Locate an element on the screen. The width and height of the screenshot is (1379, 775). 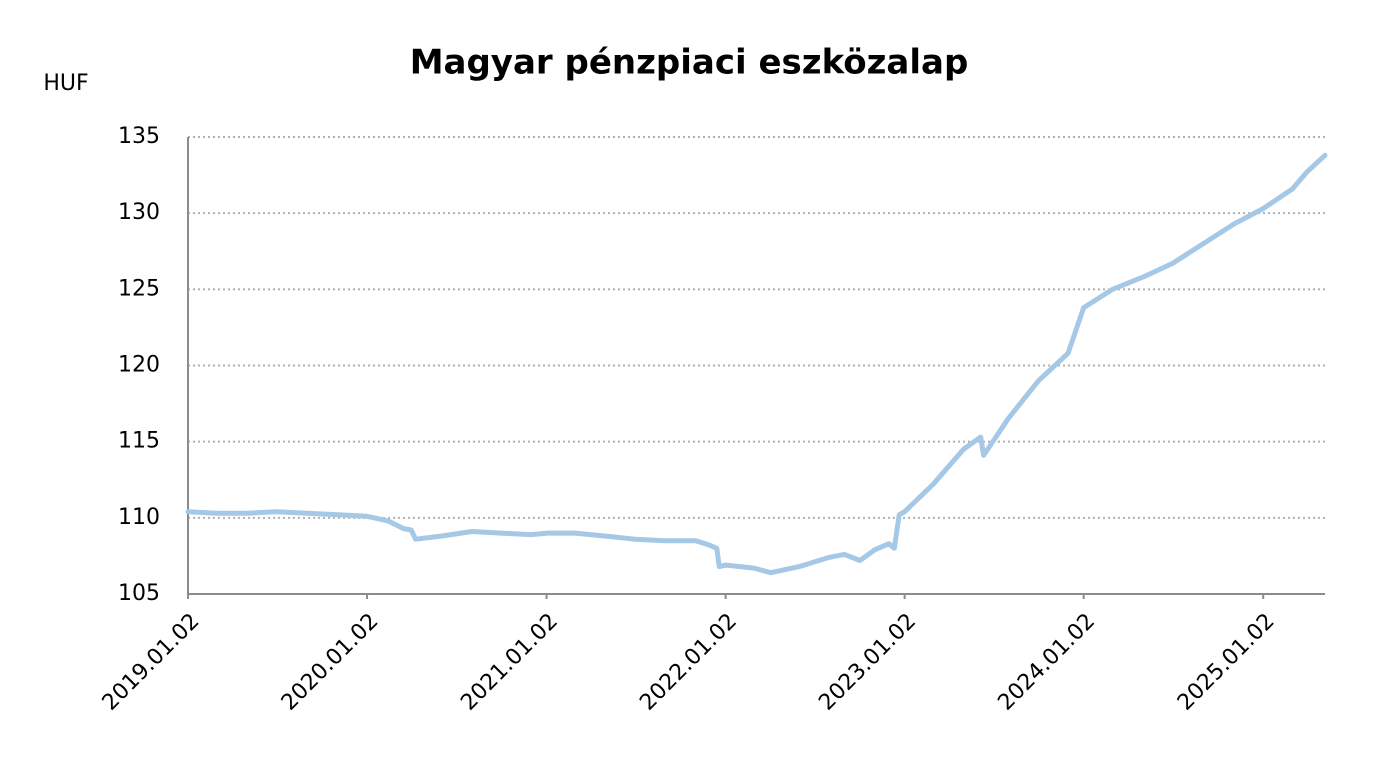
x-tick-label: 2020.01.02 is located at coordinates (330, 662).